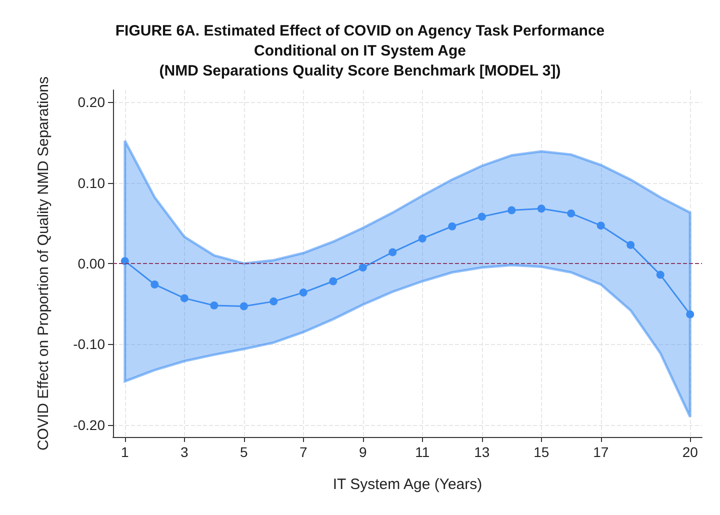 The height and width of the screenshot is (515, 720). Describe the element at coordinates (92, 182) in the screenshot. I see `y-tick-label: 0.10` at that location.